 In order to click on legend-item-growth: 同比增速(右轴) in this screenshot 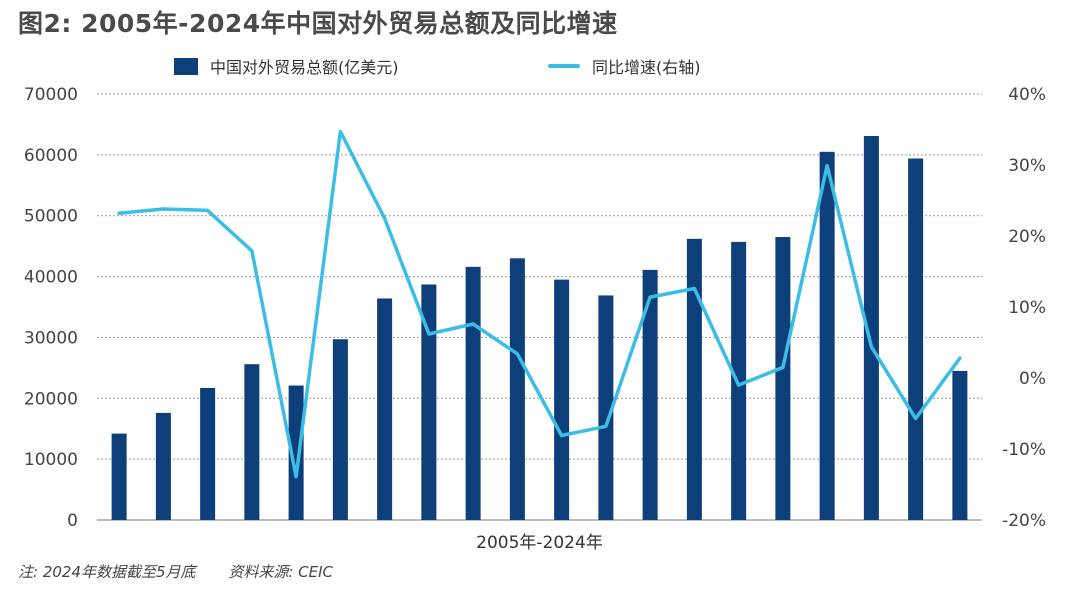, I will do `click(624, 66)`.